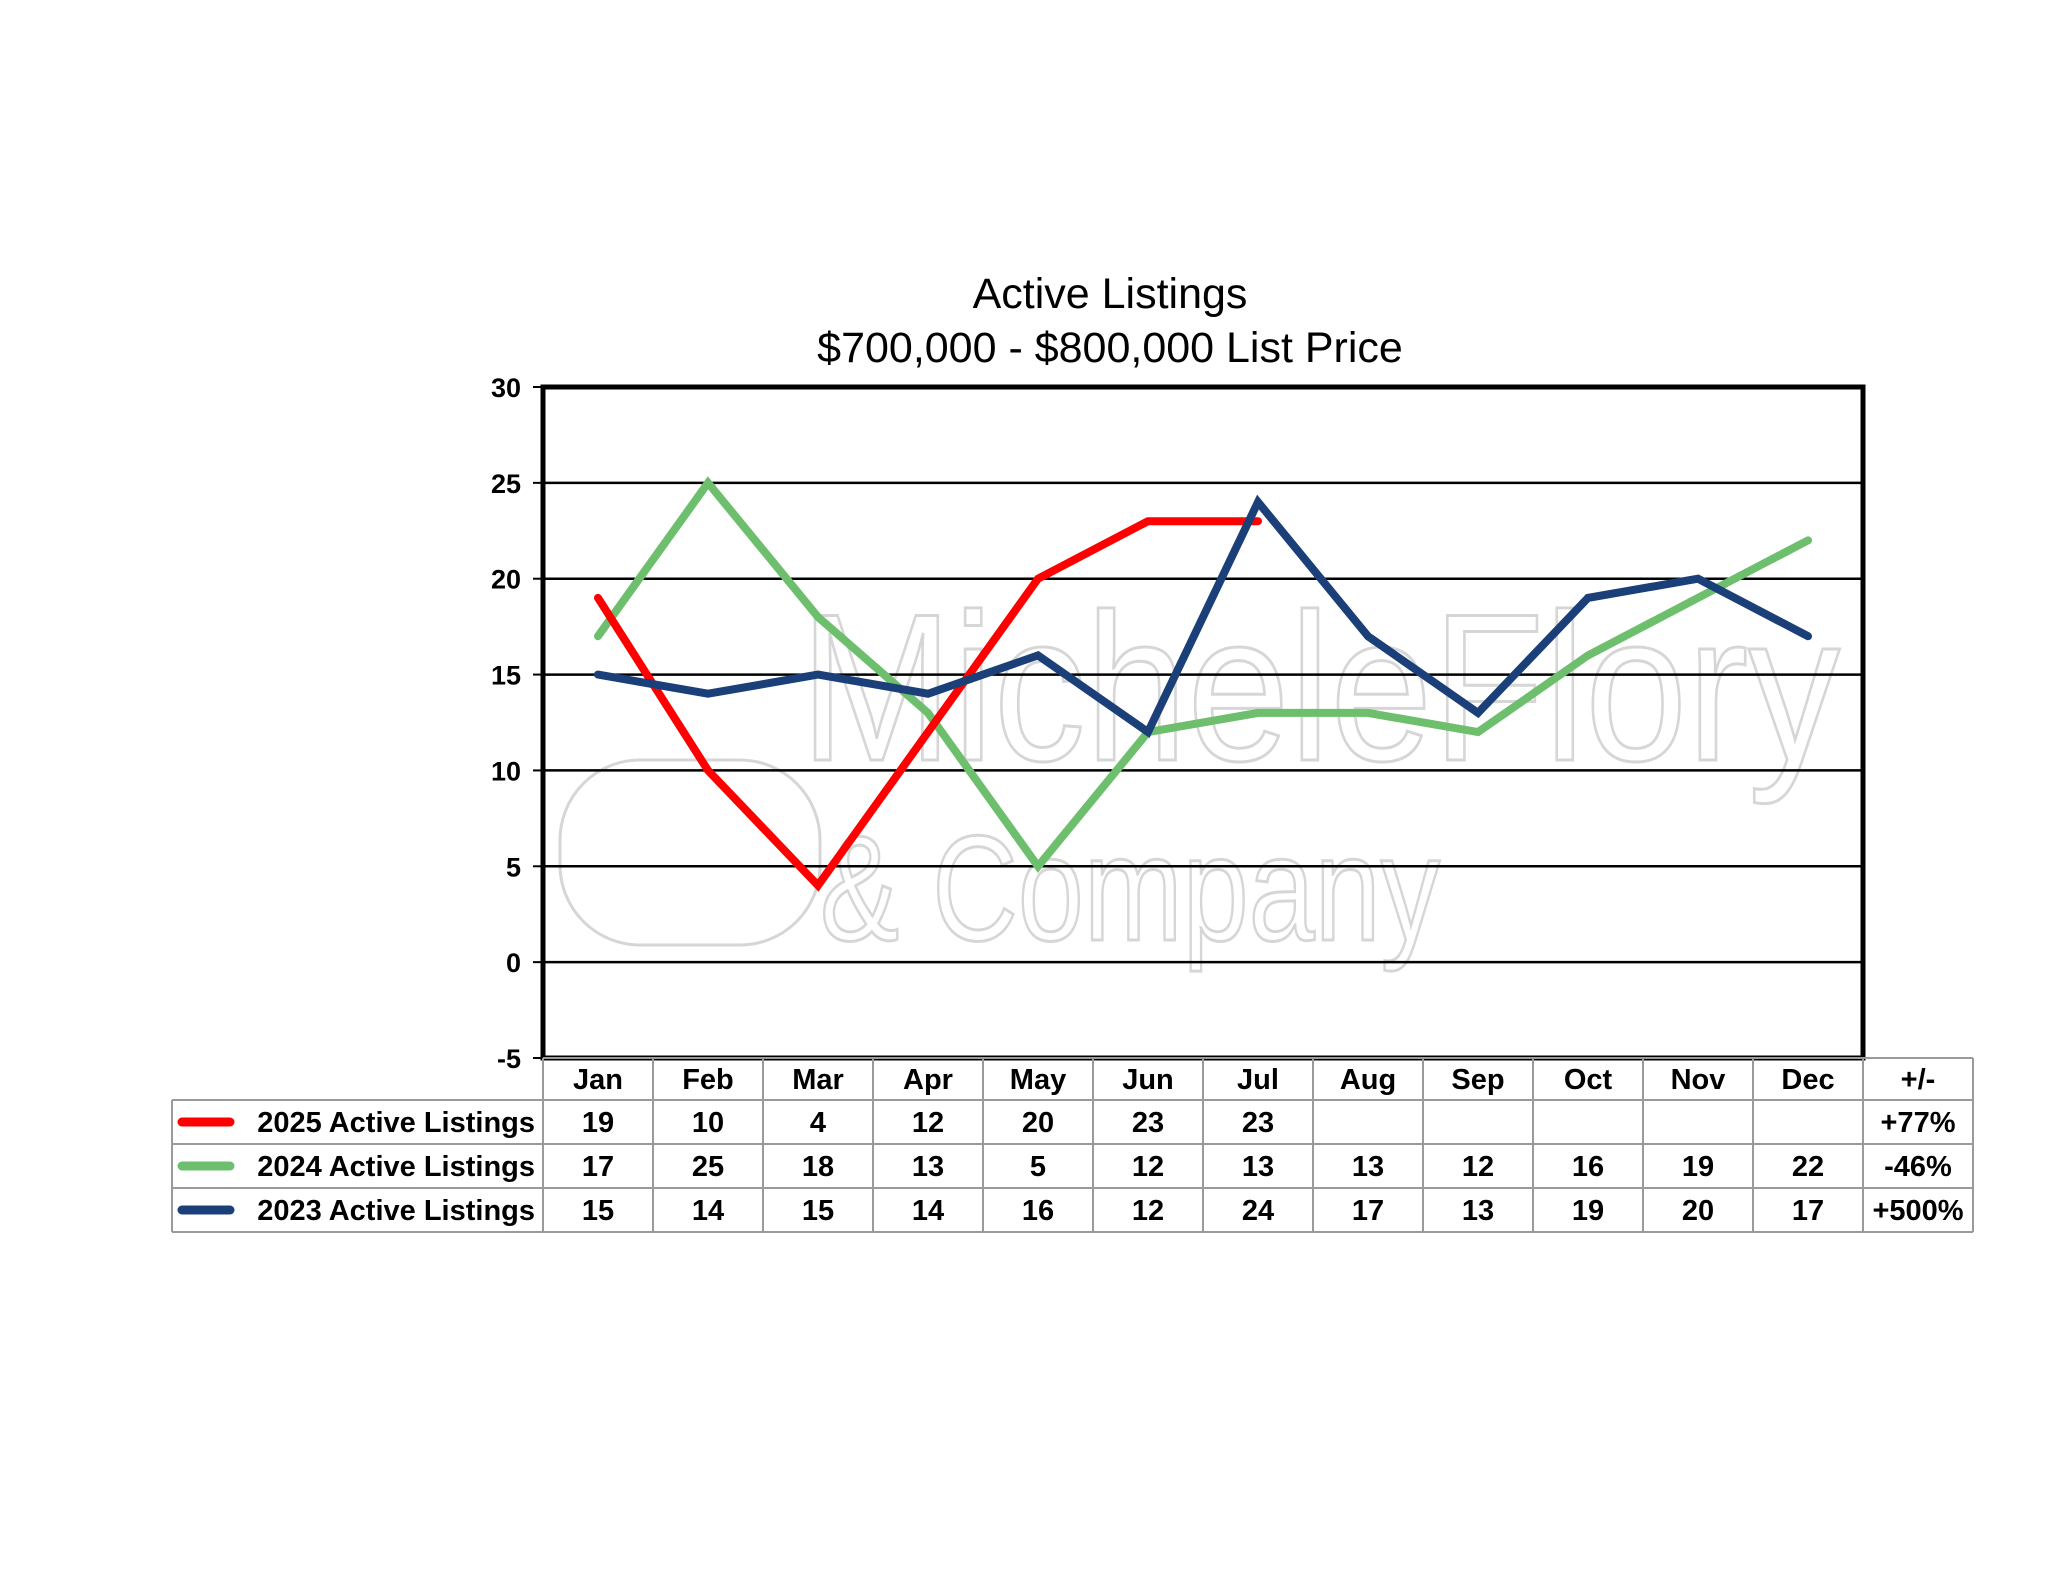  Describe the element at coordinates (1917, 1211) in the screenshot. I see `change-cell: +500%` at that location.